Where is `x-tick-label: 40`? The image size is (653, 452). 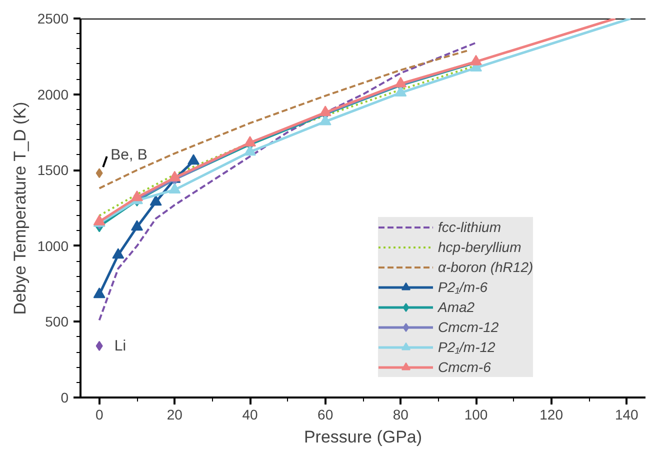
x-tick-label: 40 is located at coordinates (250, 414).